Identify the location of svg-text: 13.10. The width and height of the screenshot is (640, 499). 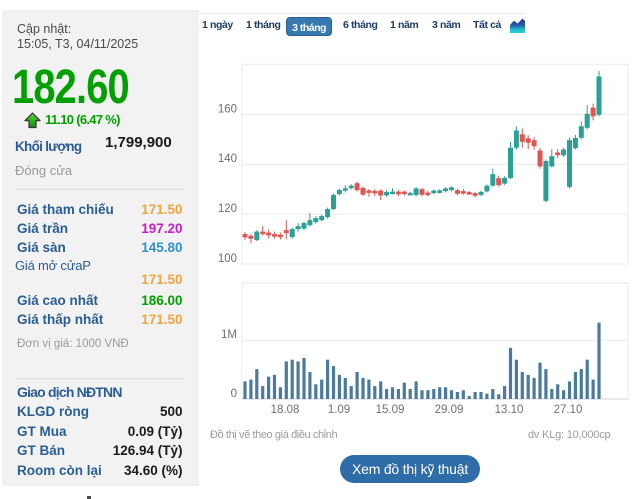
(509, 410).